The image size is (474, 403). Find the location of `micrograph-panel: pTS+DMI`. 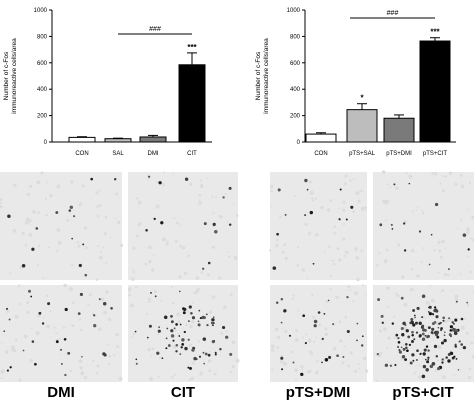

micrograph-panel: pTS+DMI is located at coordinates (319, 342).